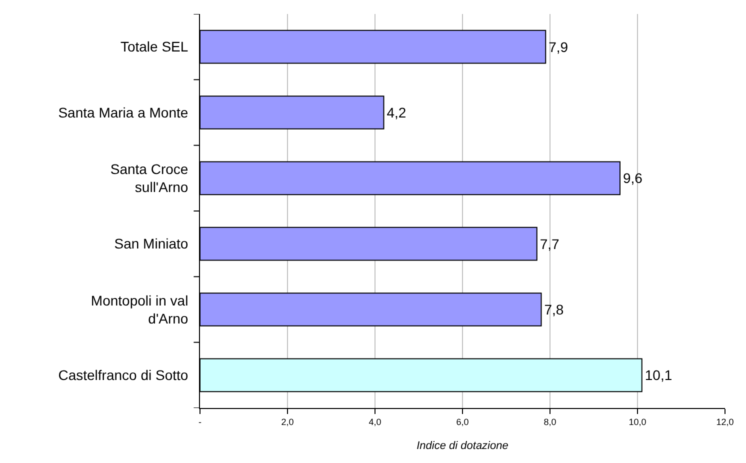 The height and width of the screenshot is (463, 746). What do you see at coordinates (149, 178) in the screenshot?
I see `y-tick-label: Santa Croce sull'Arno` at bounding box center [149, 178].